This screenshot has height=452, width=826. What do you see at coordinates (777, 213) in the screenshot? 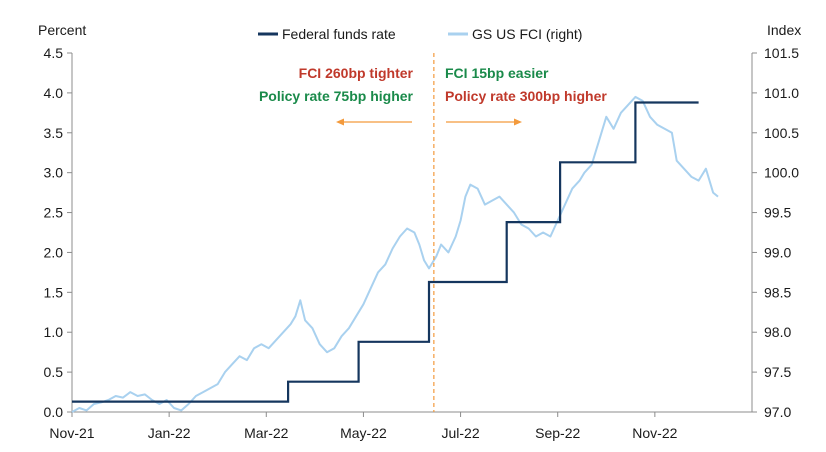
I see `right-tick-label: 99.5` at bounding box center [777, 213].